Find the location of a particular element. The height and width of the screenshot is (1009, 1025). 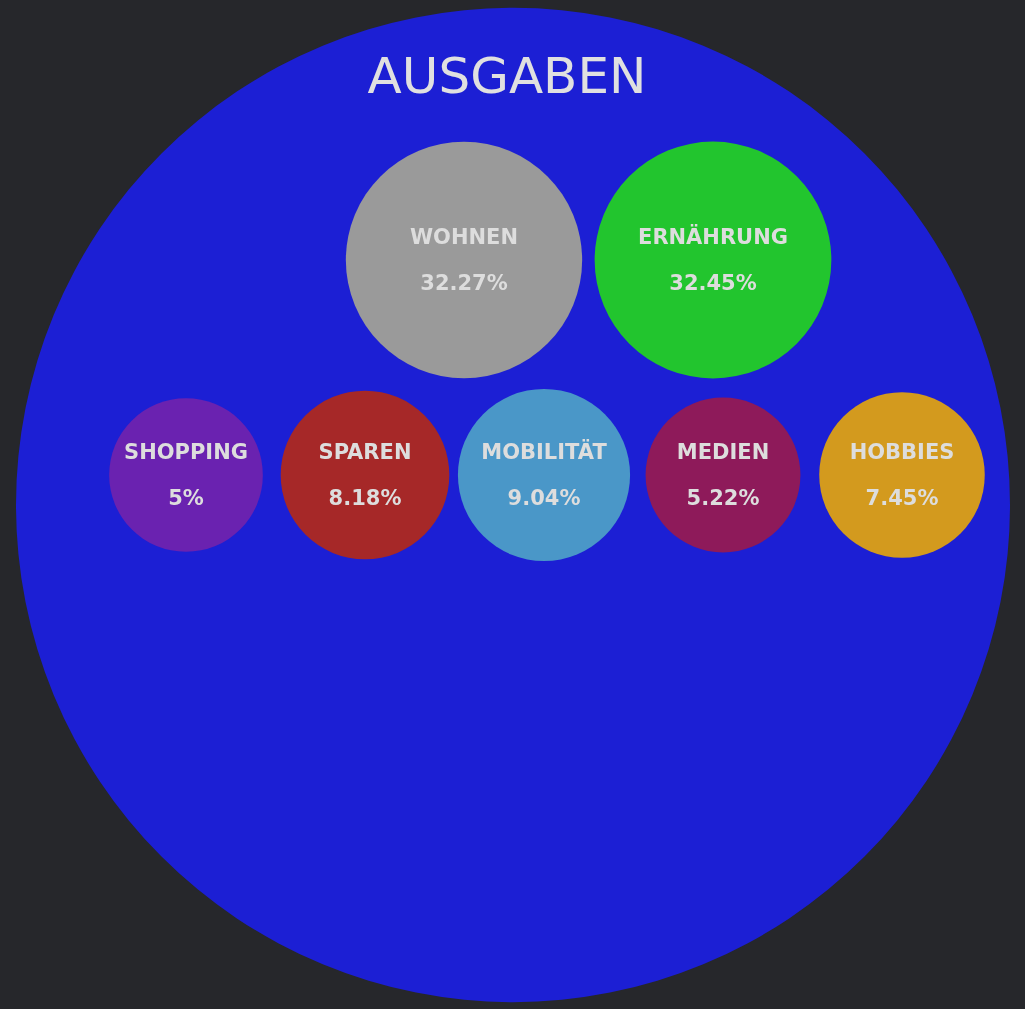

data-label: 9.04% is located at coordinates (544, 498).